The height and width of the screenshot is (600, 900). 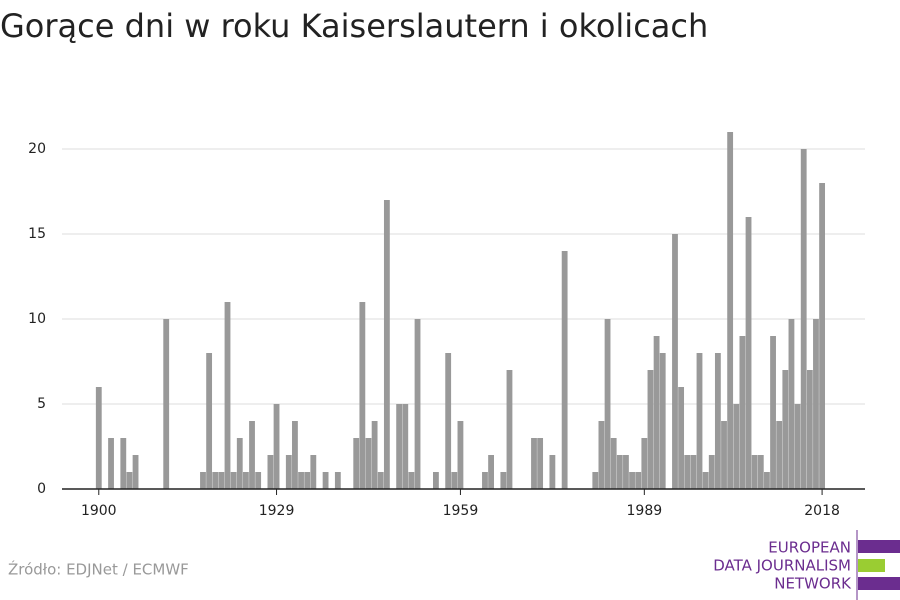 I want to click on logo-text: EUROPEAN, so click(x=809, y=548).